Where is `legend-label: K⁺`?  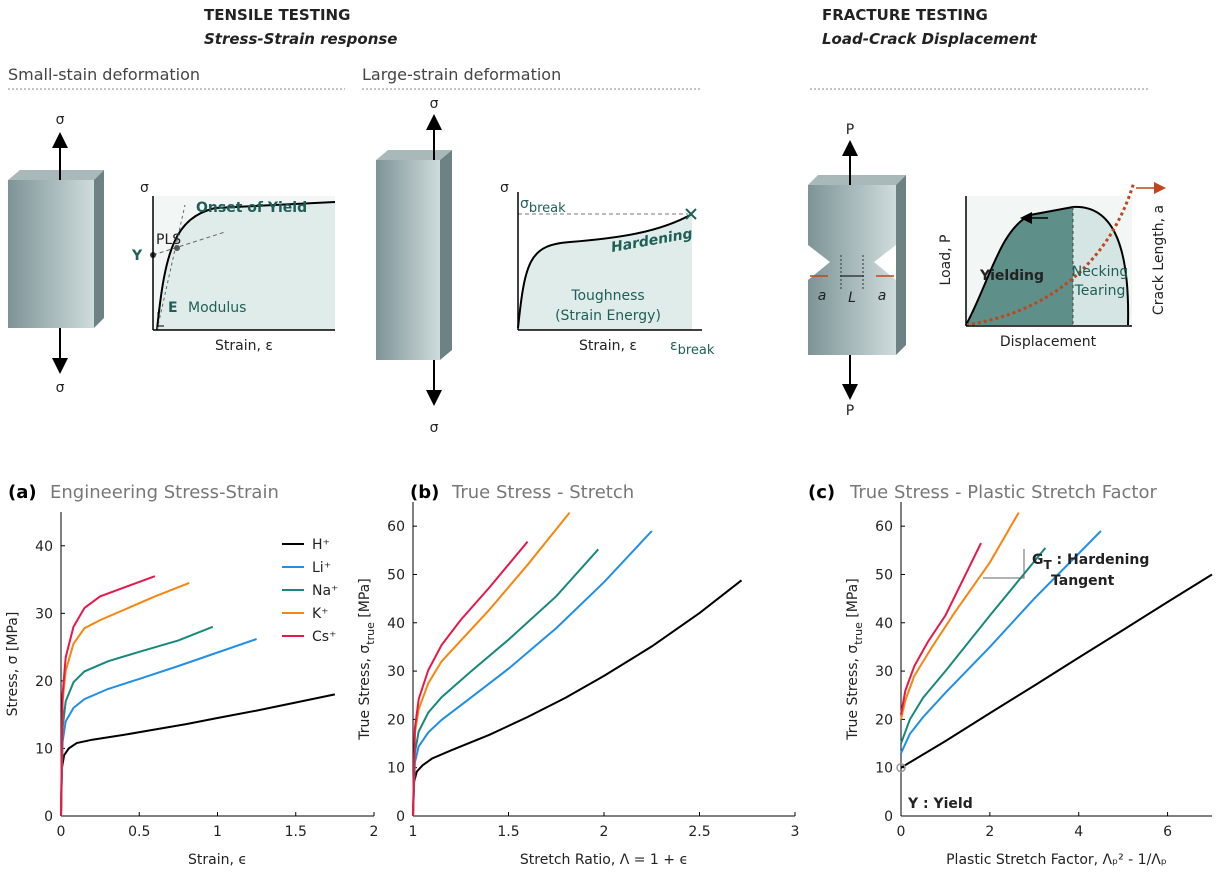 legend-label: K⁺ is located at coordinates (320, 614).